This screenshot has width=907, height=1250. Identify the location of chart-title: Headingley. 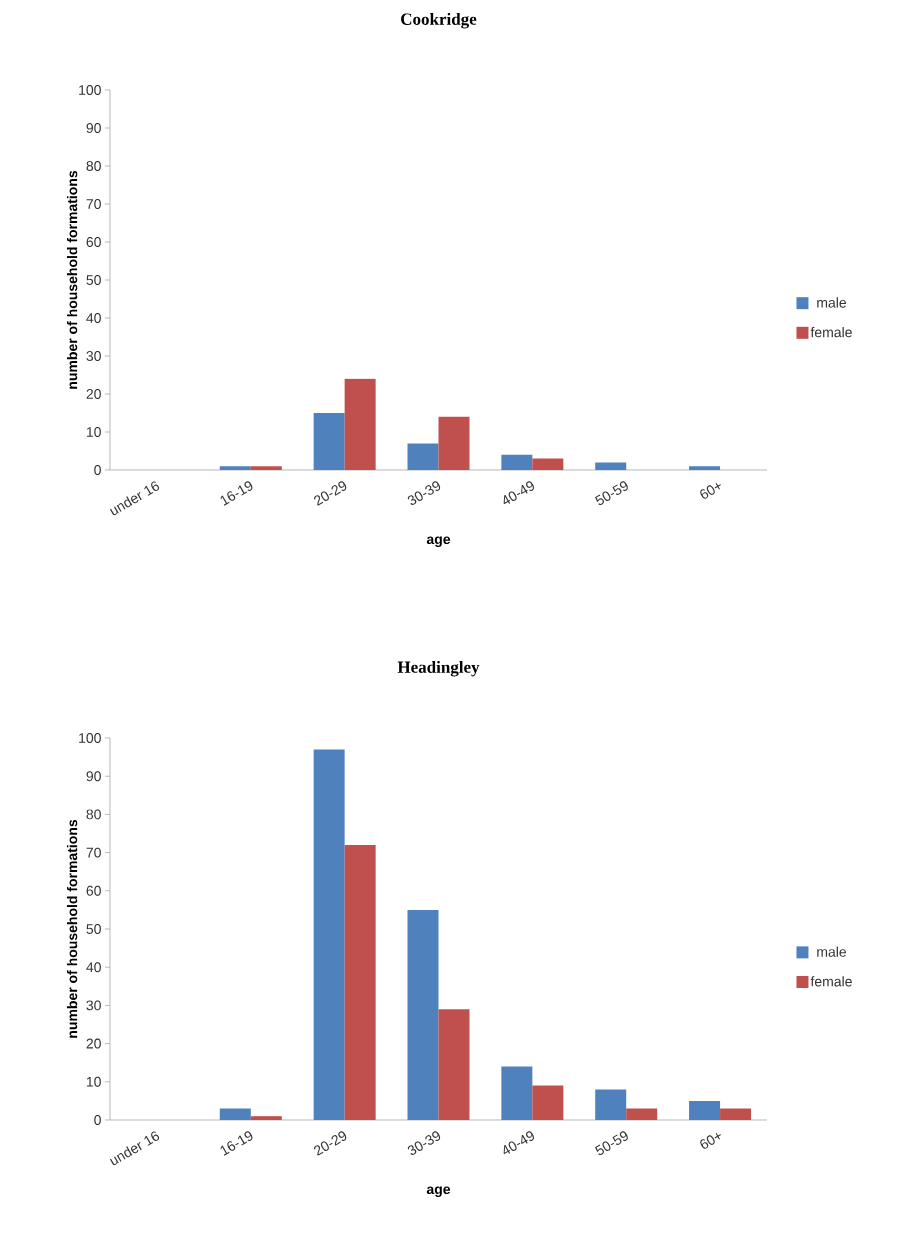
(438, 668).